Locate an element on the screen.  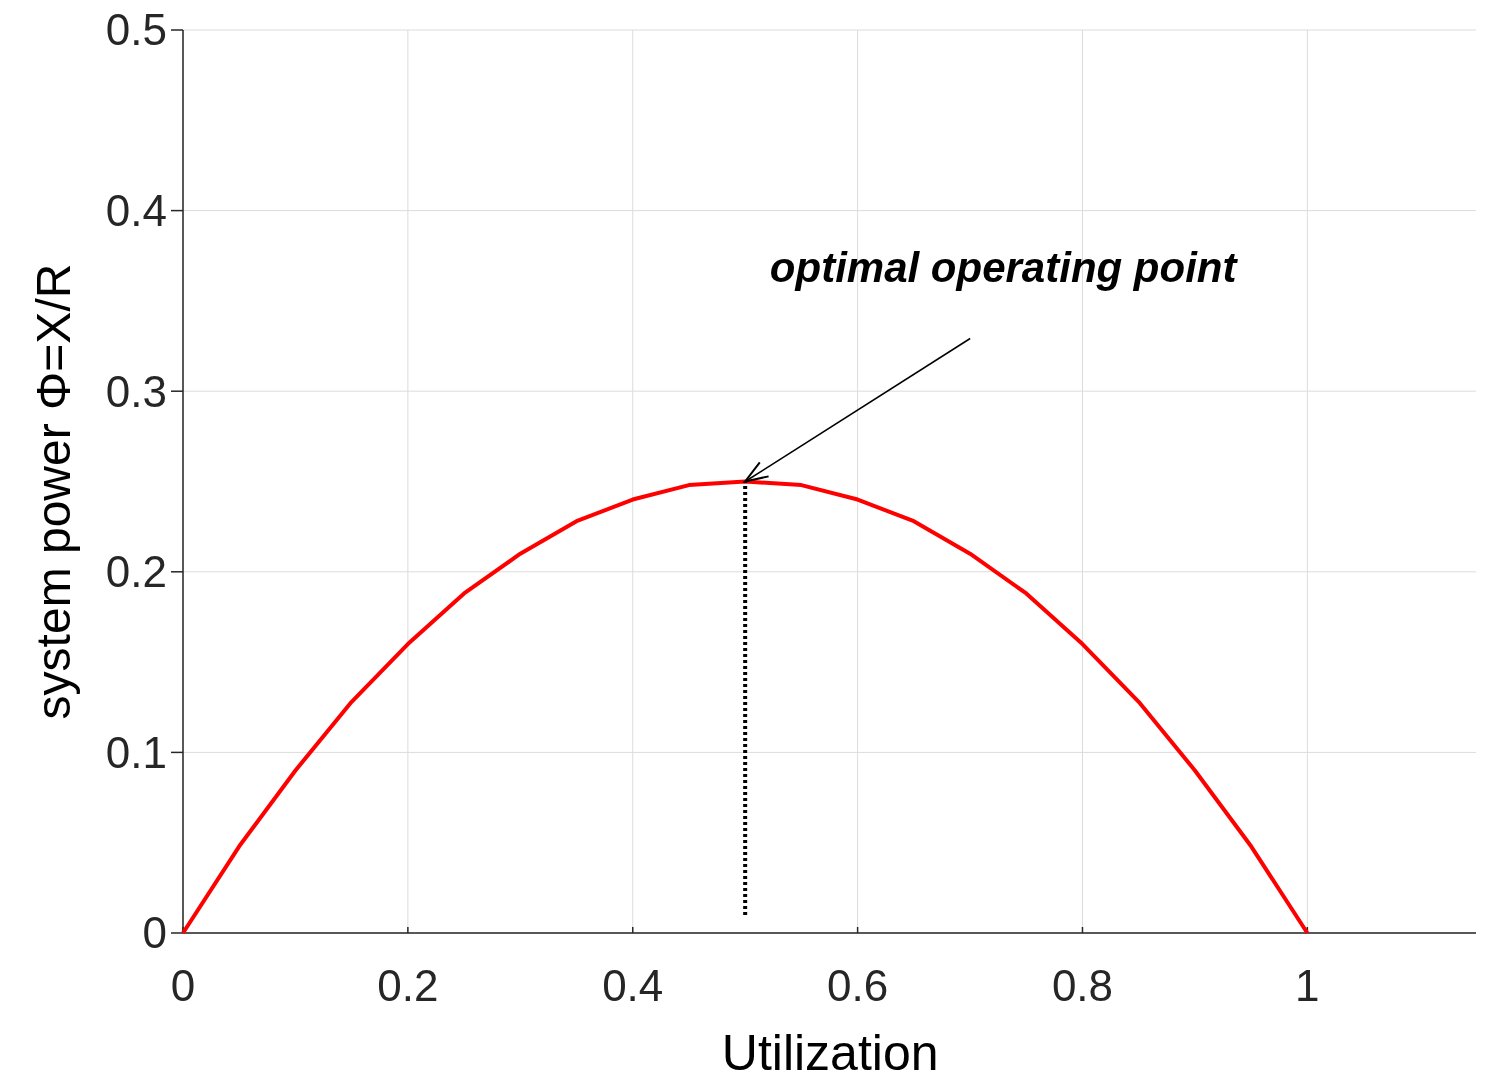
y-tick-label: 0.3 is located at coordinates (136, 391).